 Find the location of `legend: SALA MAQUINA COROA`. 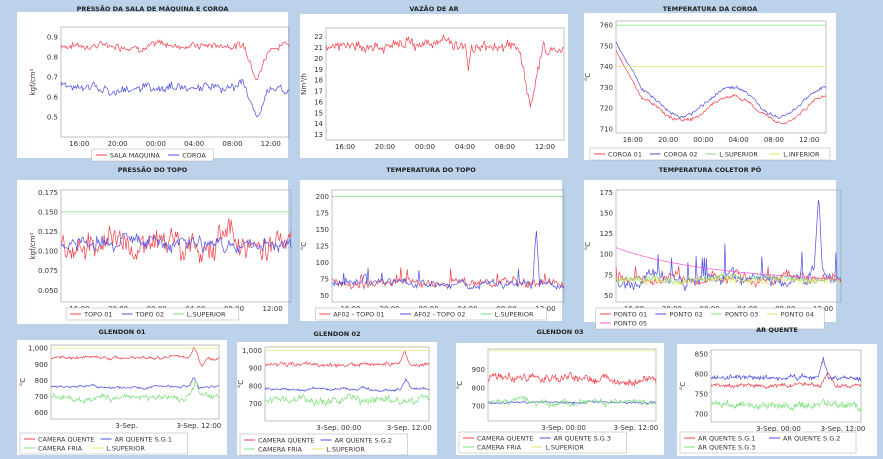

legend: SALA MAQUINA COROA is located at coordinates (152, 155).